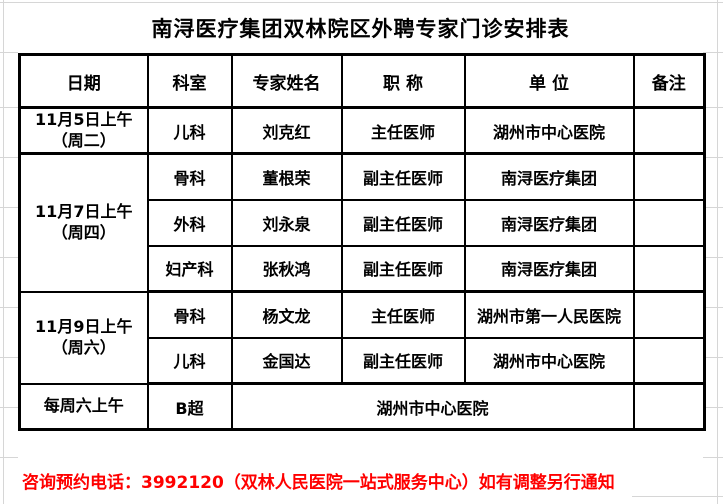 The height and width of the screenshot is (504, 723). I want to click on expert-name-cell: 董根荣, so click(286, 176).